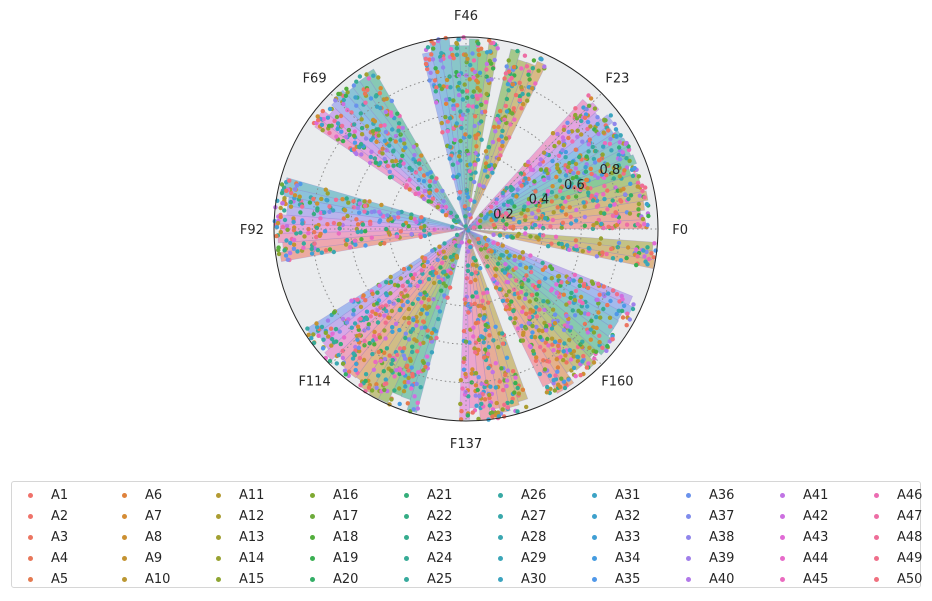 This screenshot has height=601, width=932. Describe the element at coordinates (722, 579) in the screenshot. I see `legend-label: A40` at that location.